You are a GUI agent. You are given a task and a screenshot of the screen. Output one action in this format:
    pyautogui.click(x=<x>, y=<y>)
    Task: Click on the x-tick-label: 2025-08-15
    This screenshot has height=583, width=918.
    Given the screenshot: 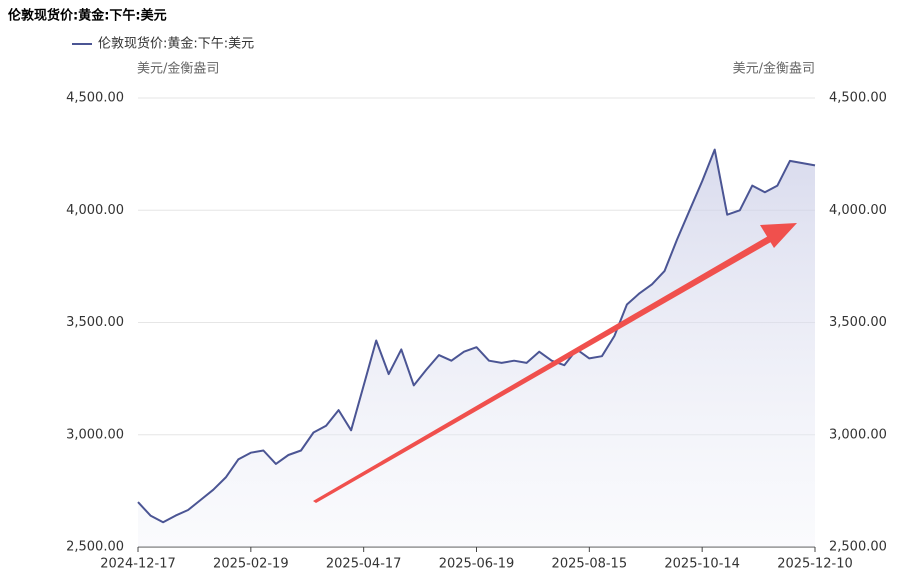 What is the action you would take?
    pyautogui.click(x=590, y=564)
    